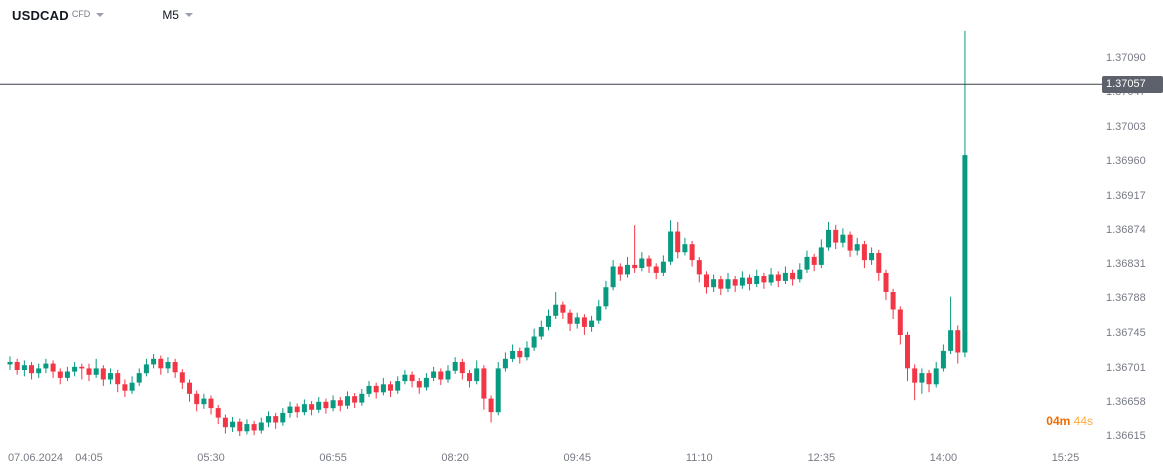 The height and width of the screenshot is (472, 1163). What do you see at coordinates (1126, 264) in the screenshot?
I see `price-tick-label: 1.36831` at bounding box center [1126, 264].